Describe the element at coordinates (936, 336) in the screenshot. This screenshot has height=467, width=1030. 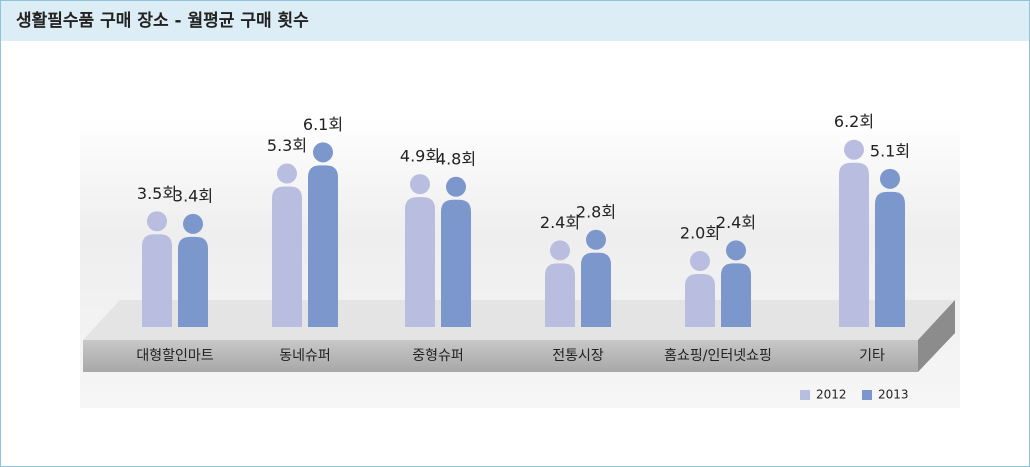
I see `platform-side` at that location.